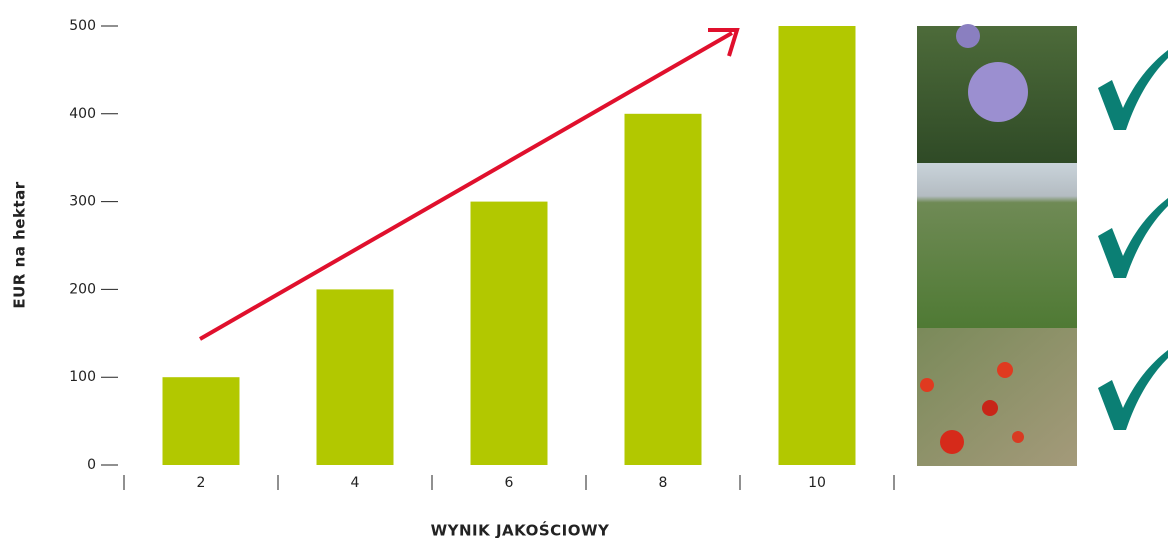 This screenshot has height=538, width=1168. Describe the element at coordinates (82, 114) in the screenshot. I see `y-tick-label: 400` at that location.